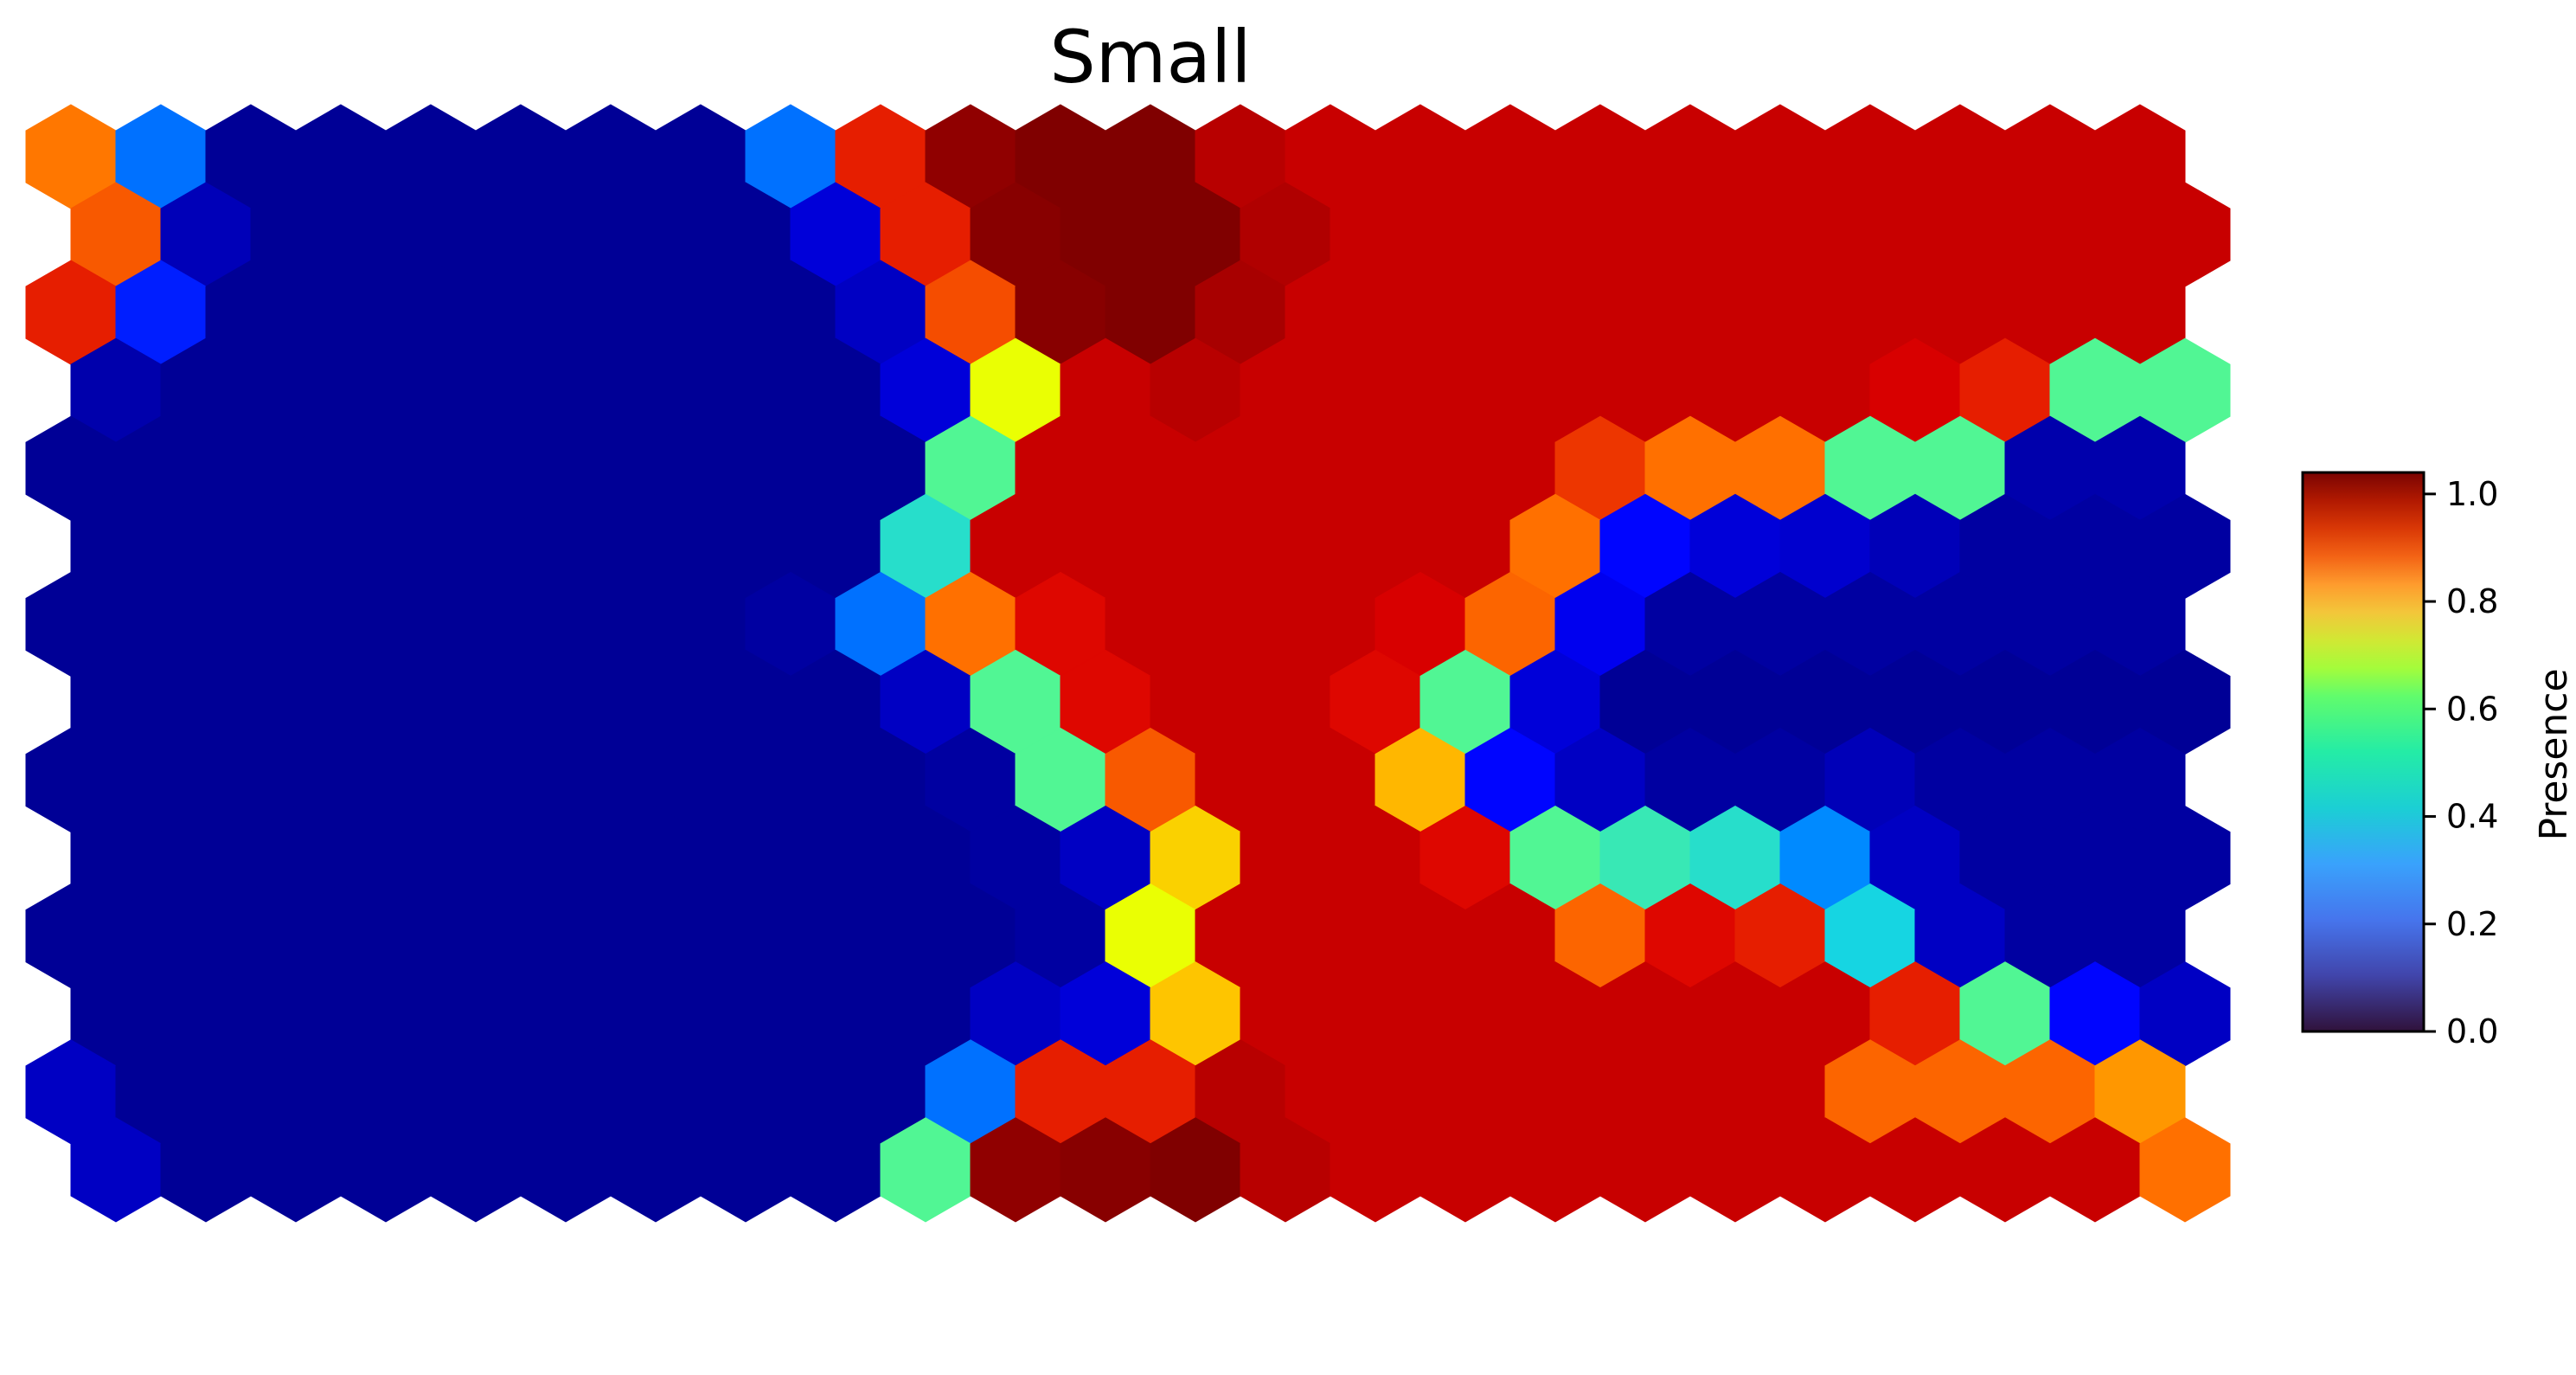 The width and height of the screenshot is (2576, 1375). I want to click on chart-title: Small, so click(1150, 57).